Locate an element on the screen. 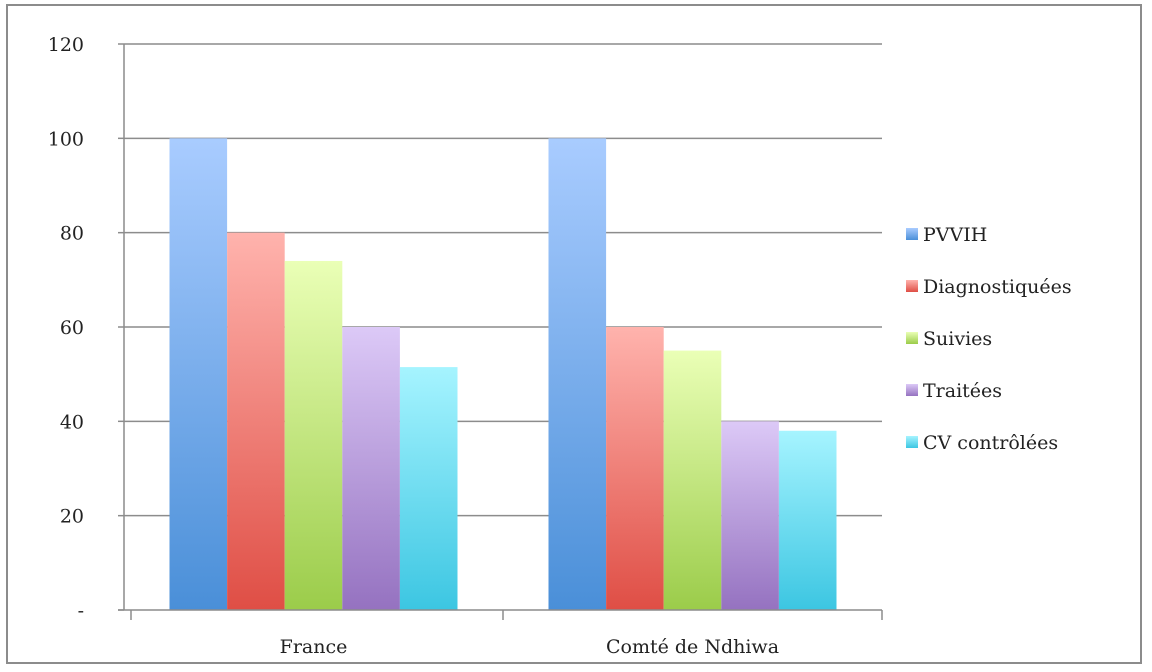 The width and height of the screenshot is (1152, 672). y-tick-label: 80 is located at coordinates (72, 234).